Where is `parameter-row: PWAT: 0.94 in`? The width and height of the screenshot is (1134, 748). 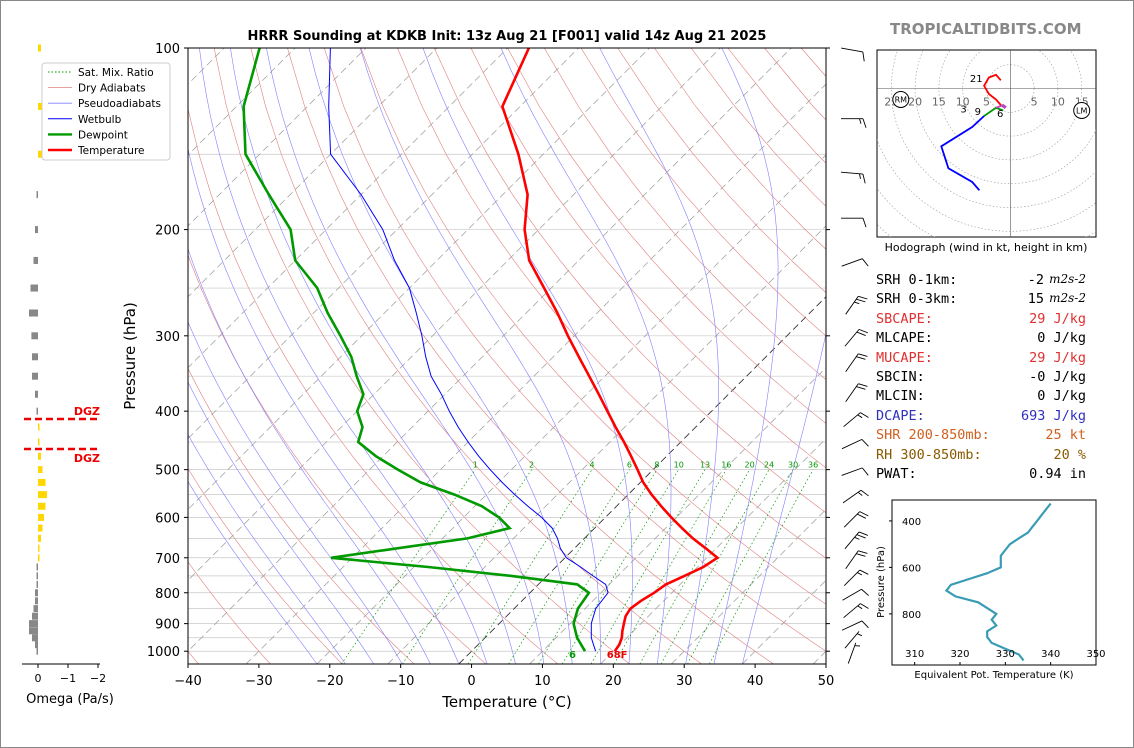
parameter-row: PWAT: 0.94 in is located at coordinates (986, 475).